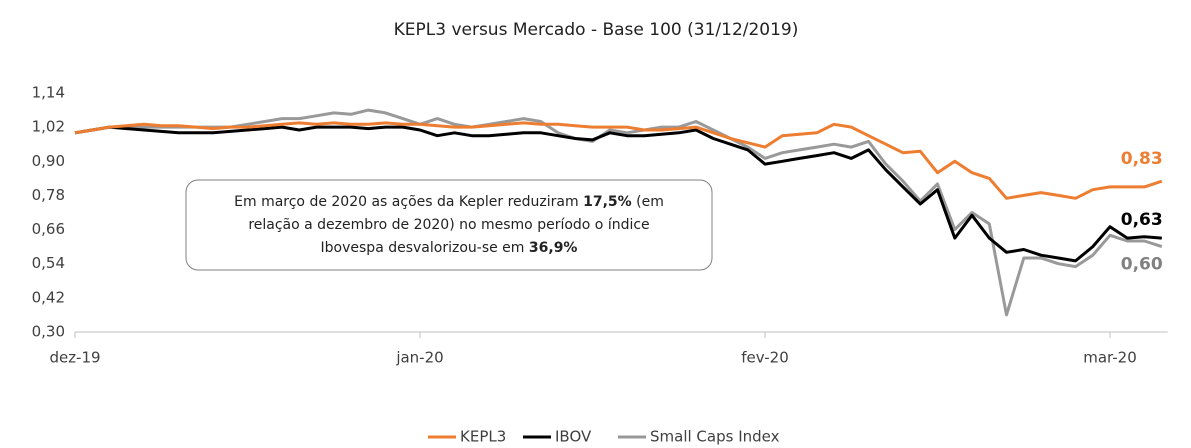 The image size is (1191, 448). Describe the element at coordinates (715, 437) in the screenshot. I see `legend-label: Small Caps Index` at that location.